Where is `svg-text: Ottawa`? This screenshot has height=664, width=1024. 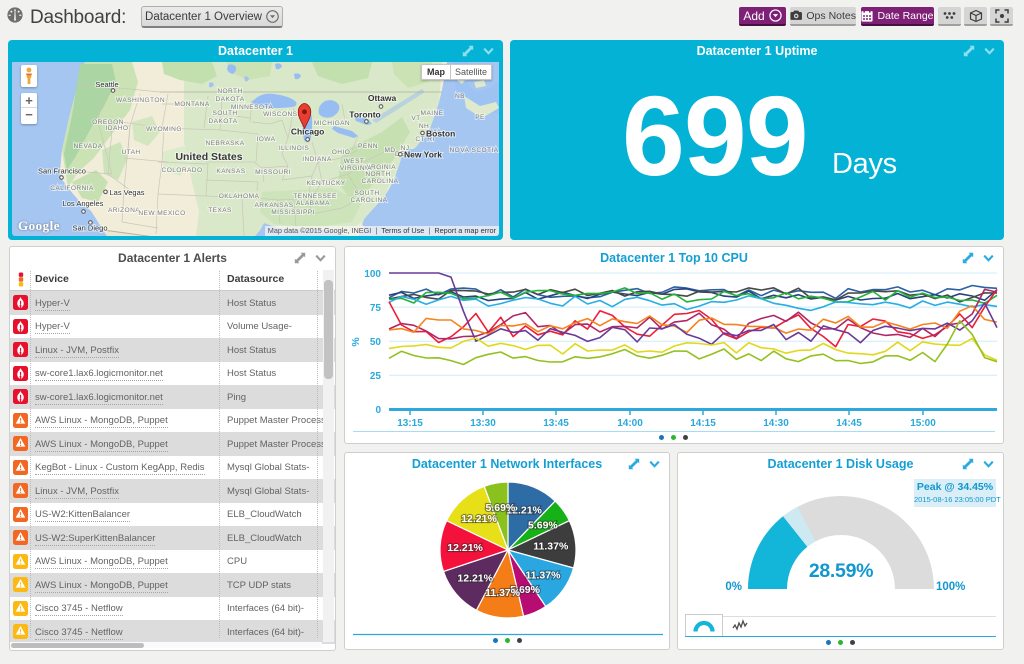 svg-text: Ottawa is located at coordinates (382, 98).